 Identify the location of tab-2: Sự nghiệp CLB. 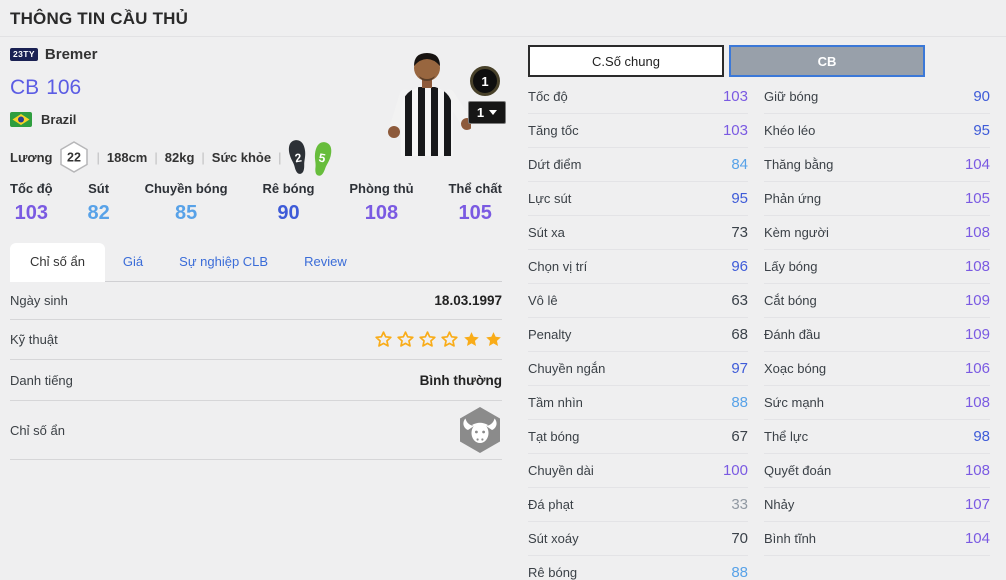
(224, 261).